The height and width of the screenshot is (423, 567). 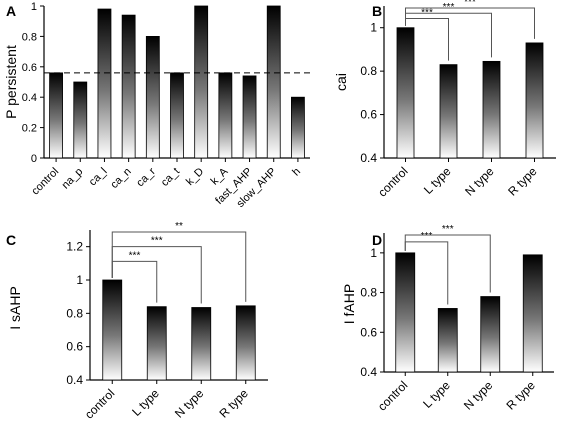 I want to click on y-axis-label: cai, so click(x=341, y=82).